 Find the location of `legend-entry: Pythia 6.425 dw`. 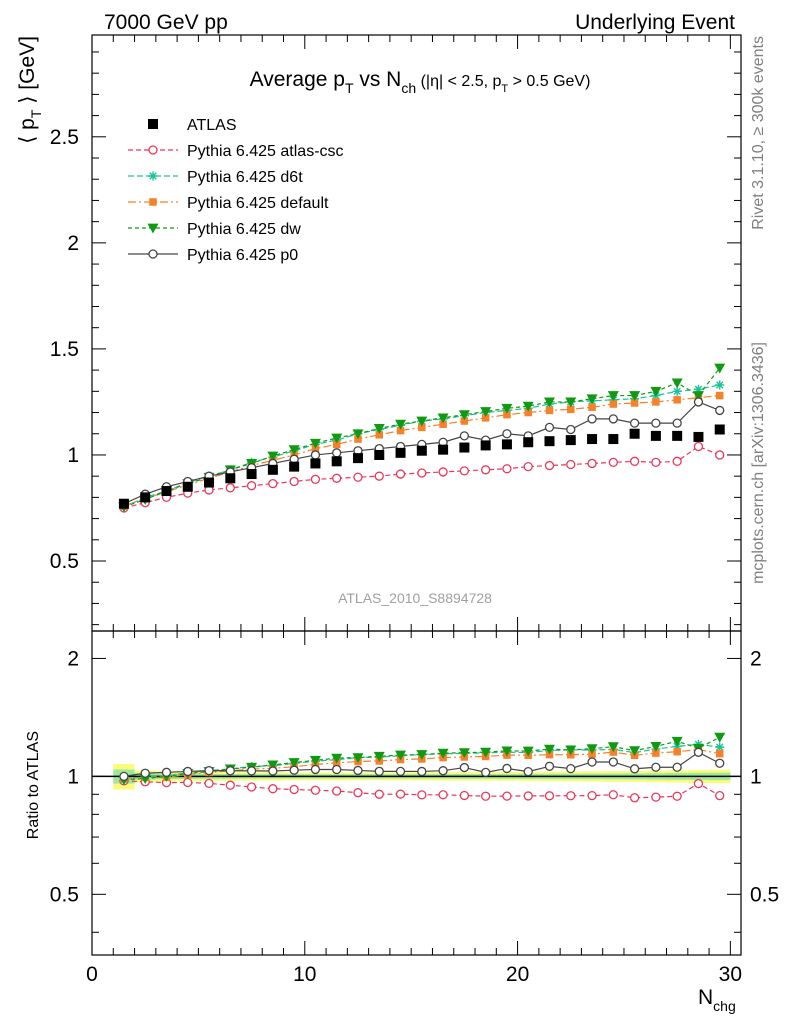

legend-entry: Pythia 6.425 dw is located at coordinates (214, 229).